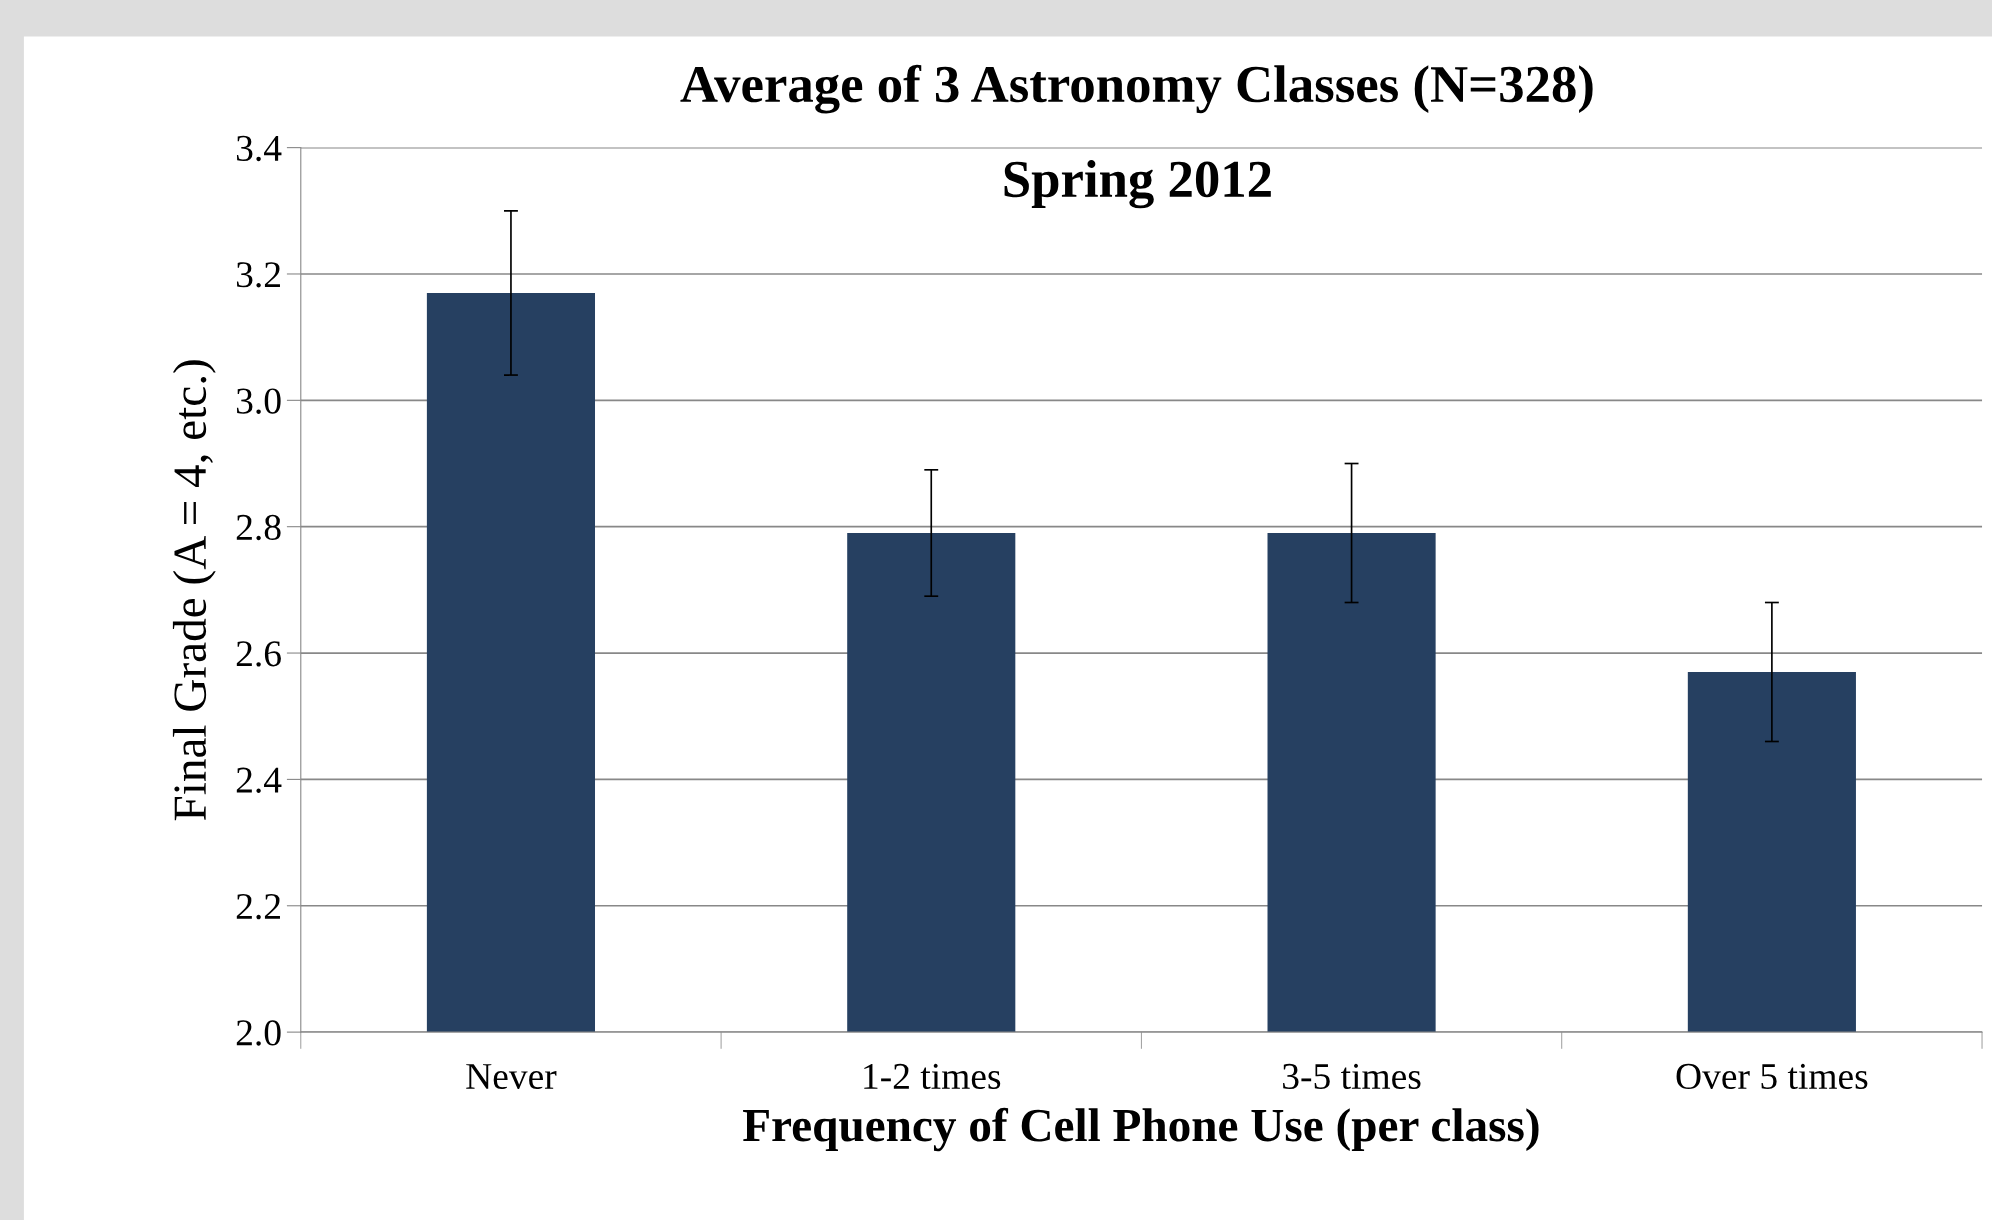 This screenshot has height=1220, width=1992. Describe the element at coordinates (1137, 184) in the screenshot. I see `chart-subtitle: Spring 2012` at that location.